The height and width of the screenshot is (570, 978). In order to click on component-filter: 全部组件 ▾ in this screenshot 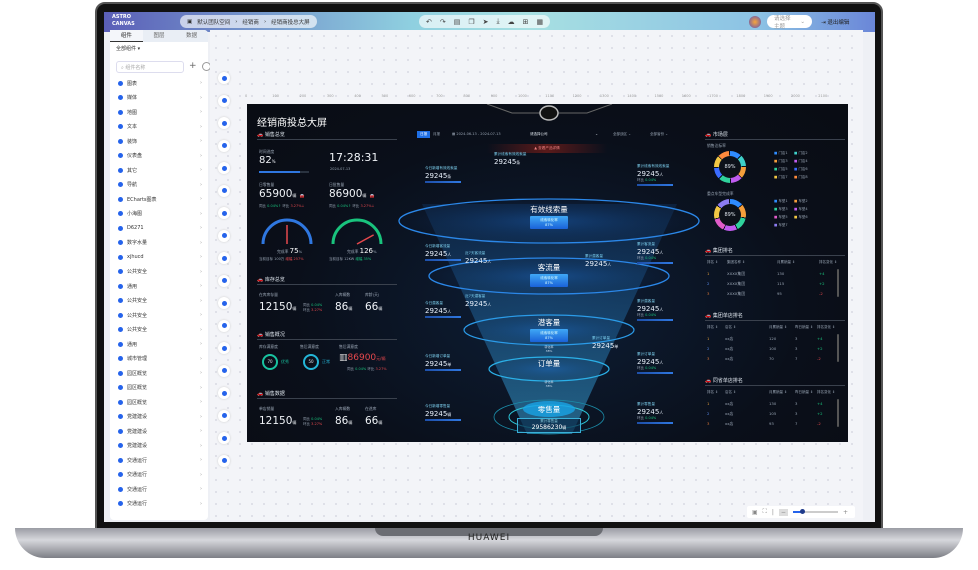, I will do `click(128, 49)`.